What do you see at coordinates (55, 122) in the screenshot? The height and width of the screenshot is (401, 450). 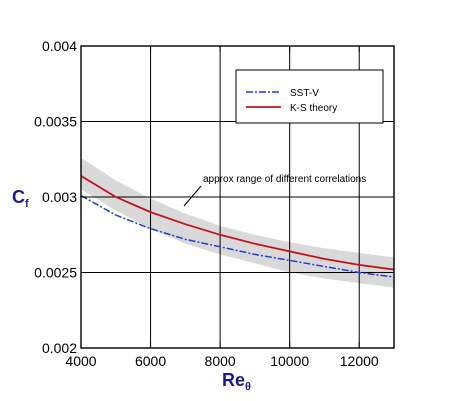 I see `y-tick-label: 0.0035` at bounding box center [55, 122].